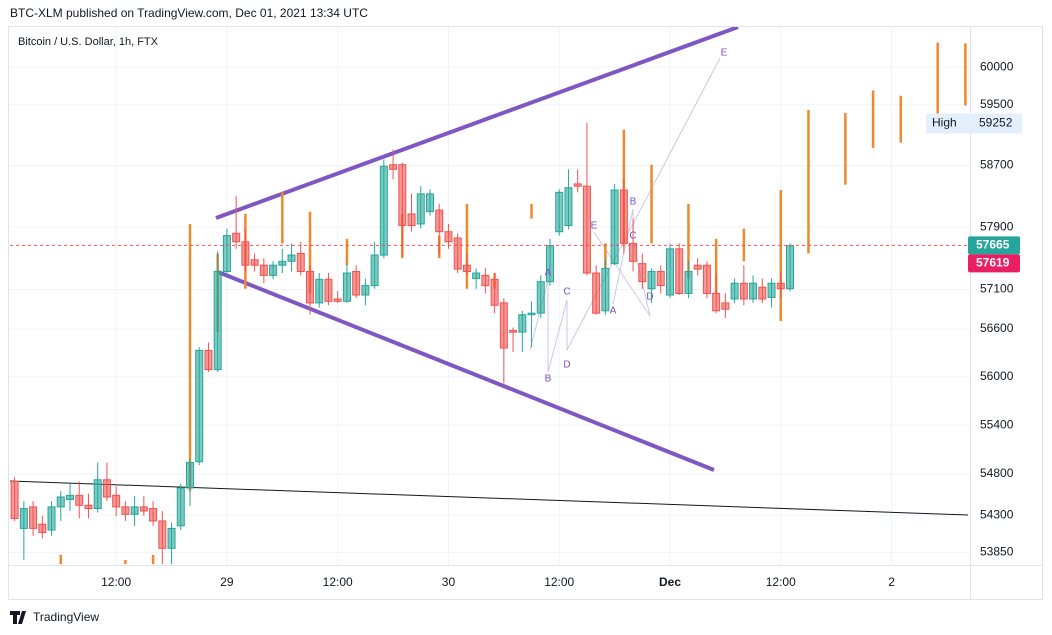 This screenshot has width=1052, height=635. What do you see at coordinates (594, 226) in the screenshot?
I see `pattern-label: E` at bounding box center [594, 226].